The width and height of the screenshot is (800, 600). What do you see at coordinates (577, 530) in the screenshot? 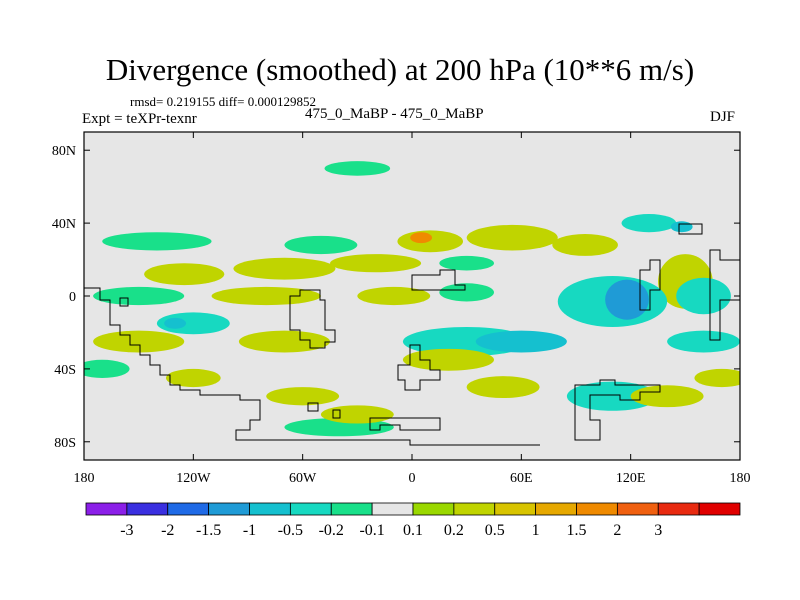
I see `colorbar-label: 1.5` at bounding box center [577, 530].